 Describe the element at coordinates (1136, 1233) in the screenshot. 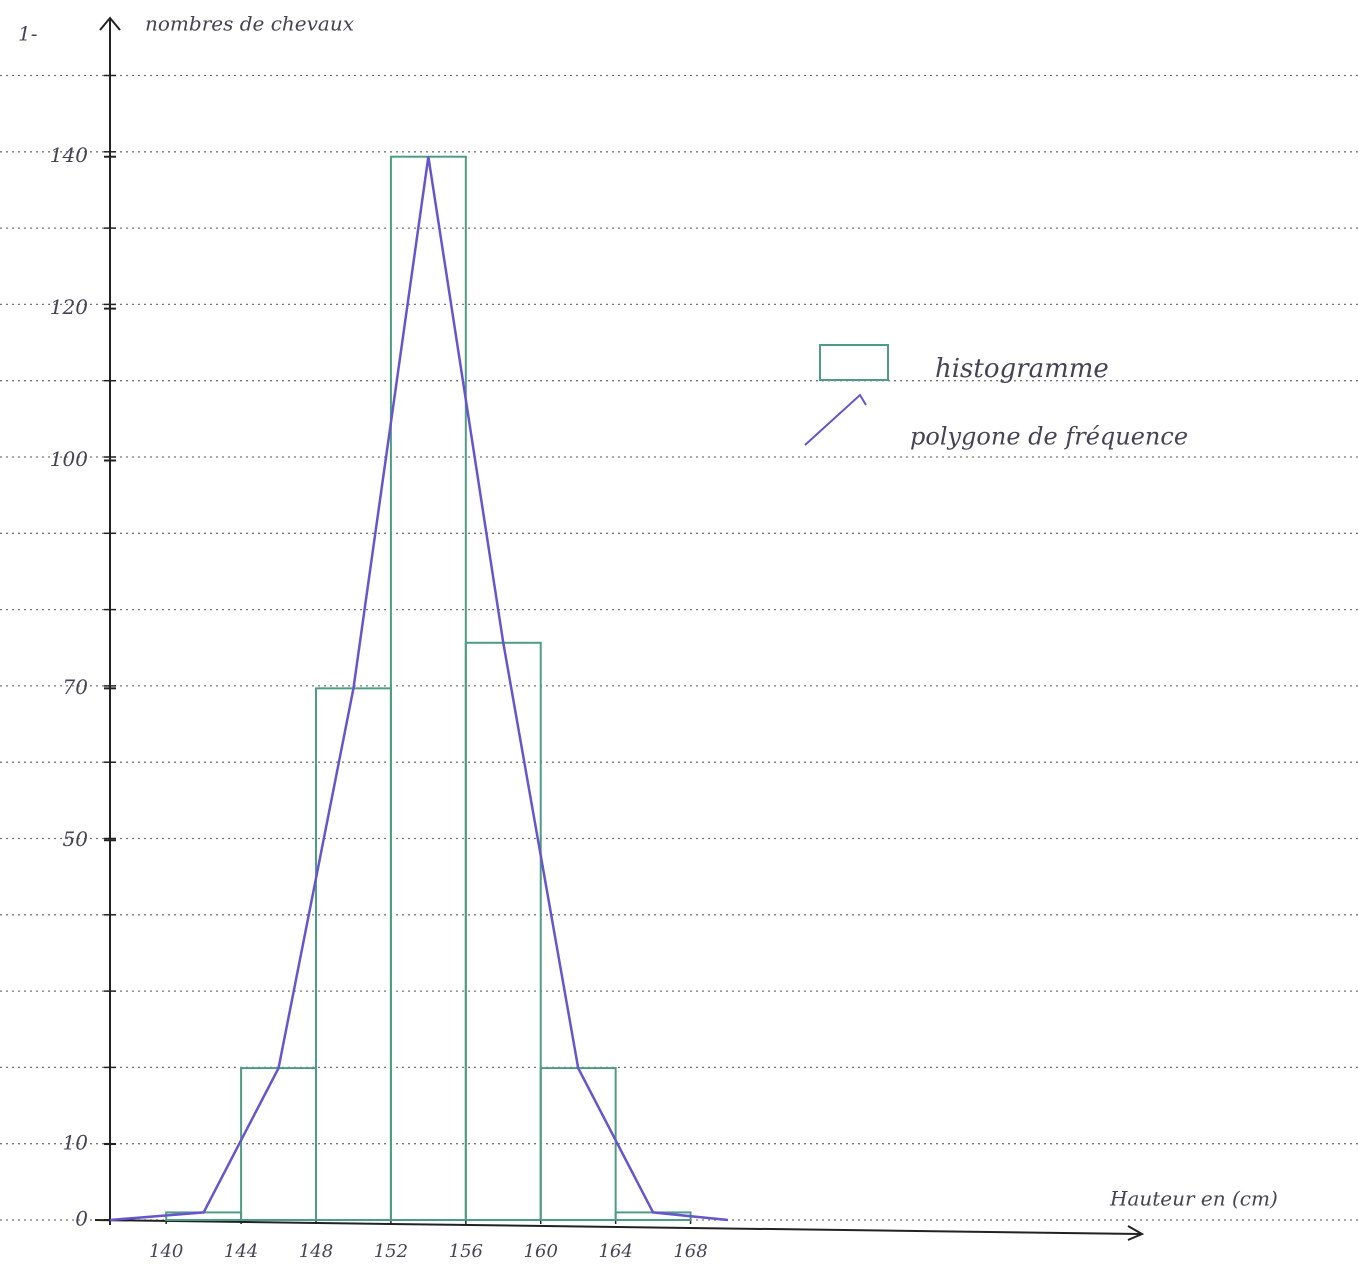

I see `x-arrow` at that location.